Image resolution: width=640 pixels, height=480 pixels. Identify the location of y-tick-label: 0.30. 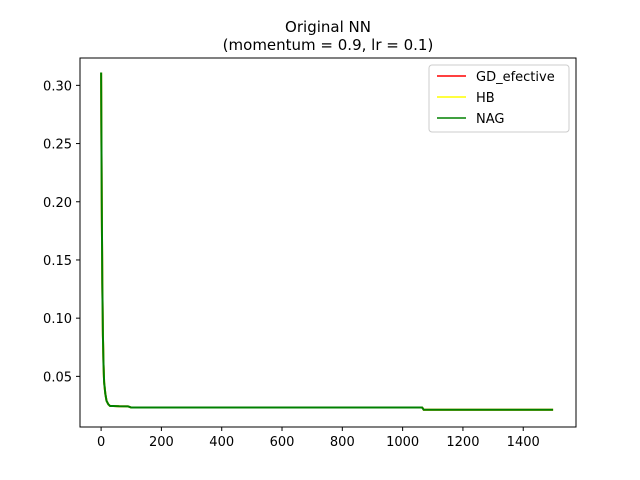
(57, 86).